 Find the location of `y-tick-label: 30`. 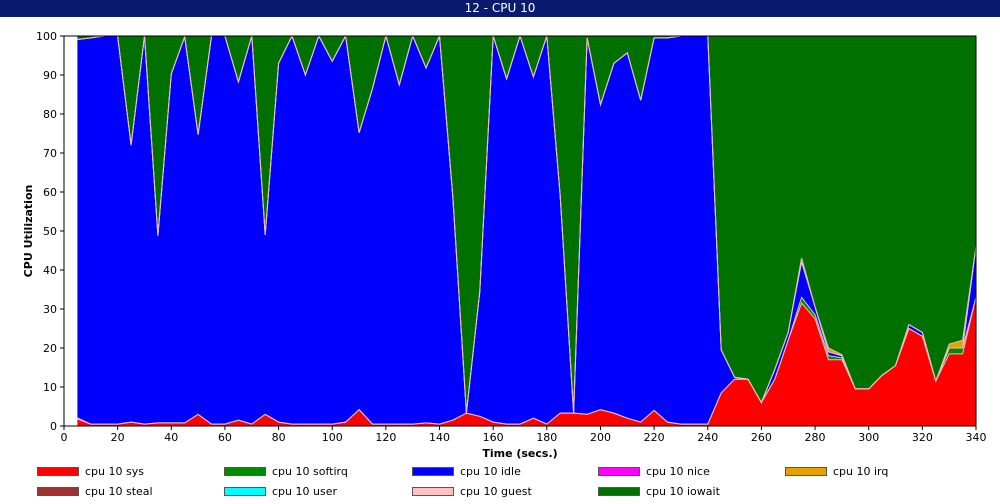

y-tick-label: 30 is located at coordinates (50, 309).